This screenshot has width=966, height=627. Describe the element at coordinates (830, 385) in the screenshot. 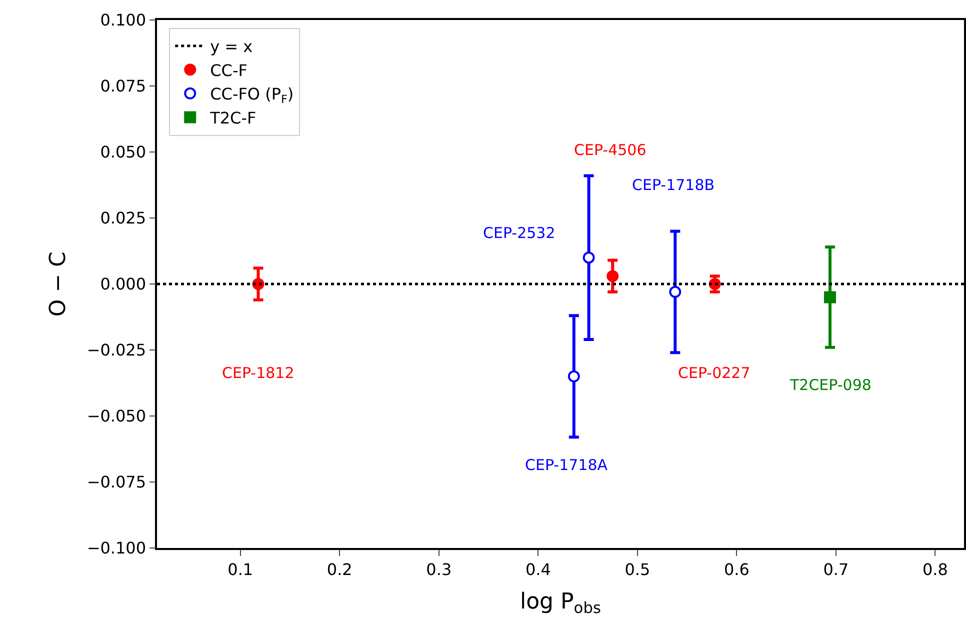

I see `annotation: T2CEP-098` at that location.